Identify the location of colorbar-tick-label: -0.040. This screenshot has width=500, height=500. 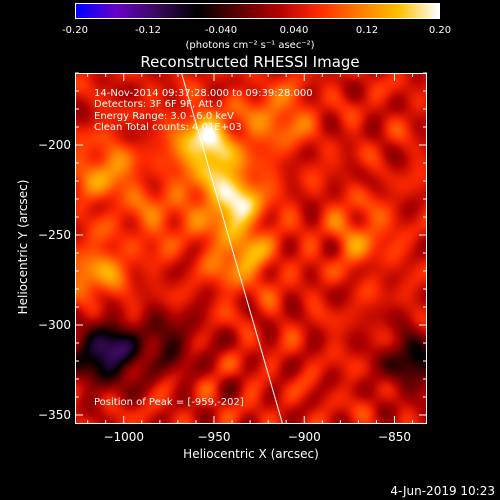
(221, 30).